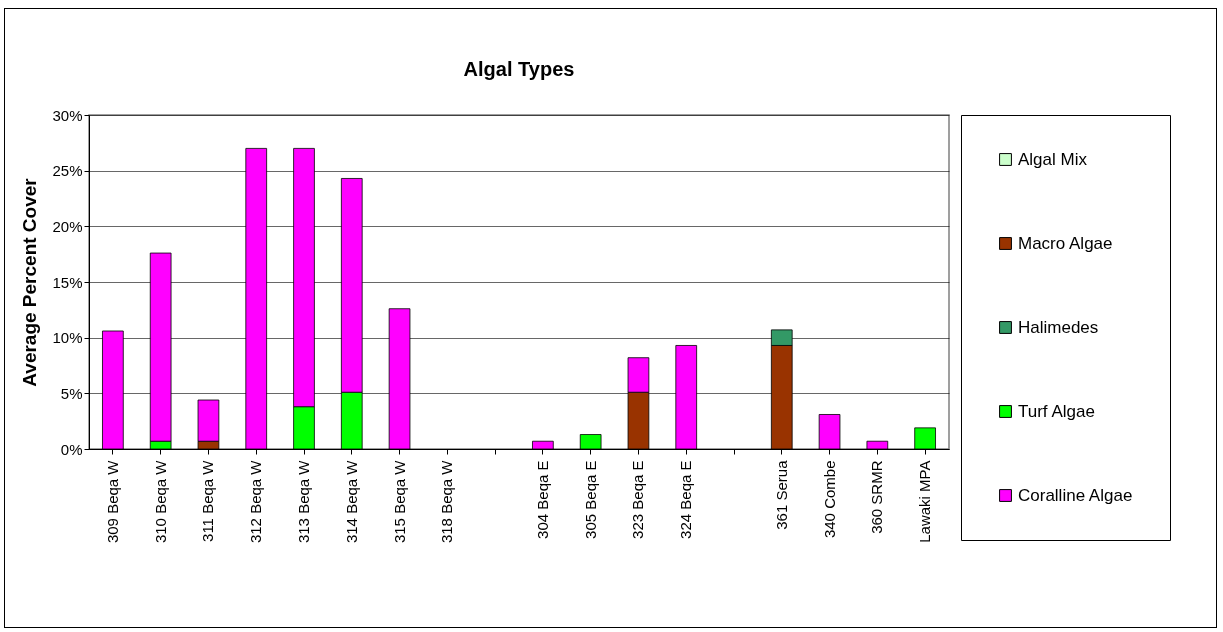 This screenshot has height=632, width=1223. Describe the element at coordinates (256, 501) in the screenshot. I see `x-tick-label: 312 Beqa W` at that location.